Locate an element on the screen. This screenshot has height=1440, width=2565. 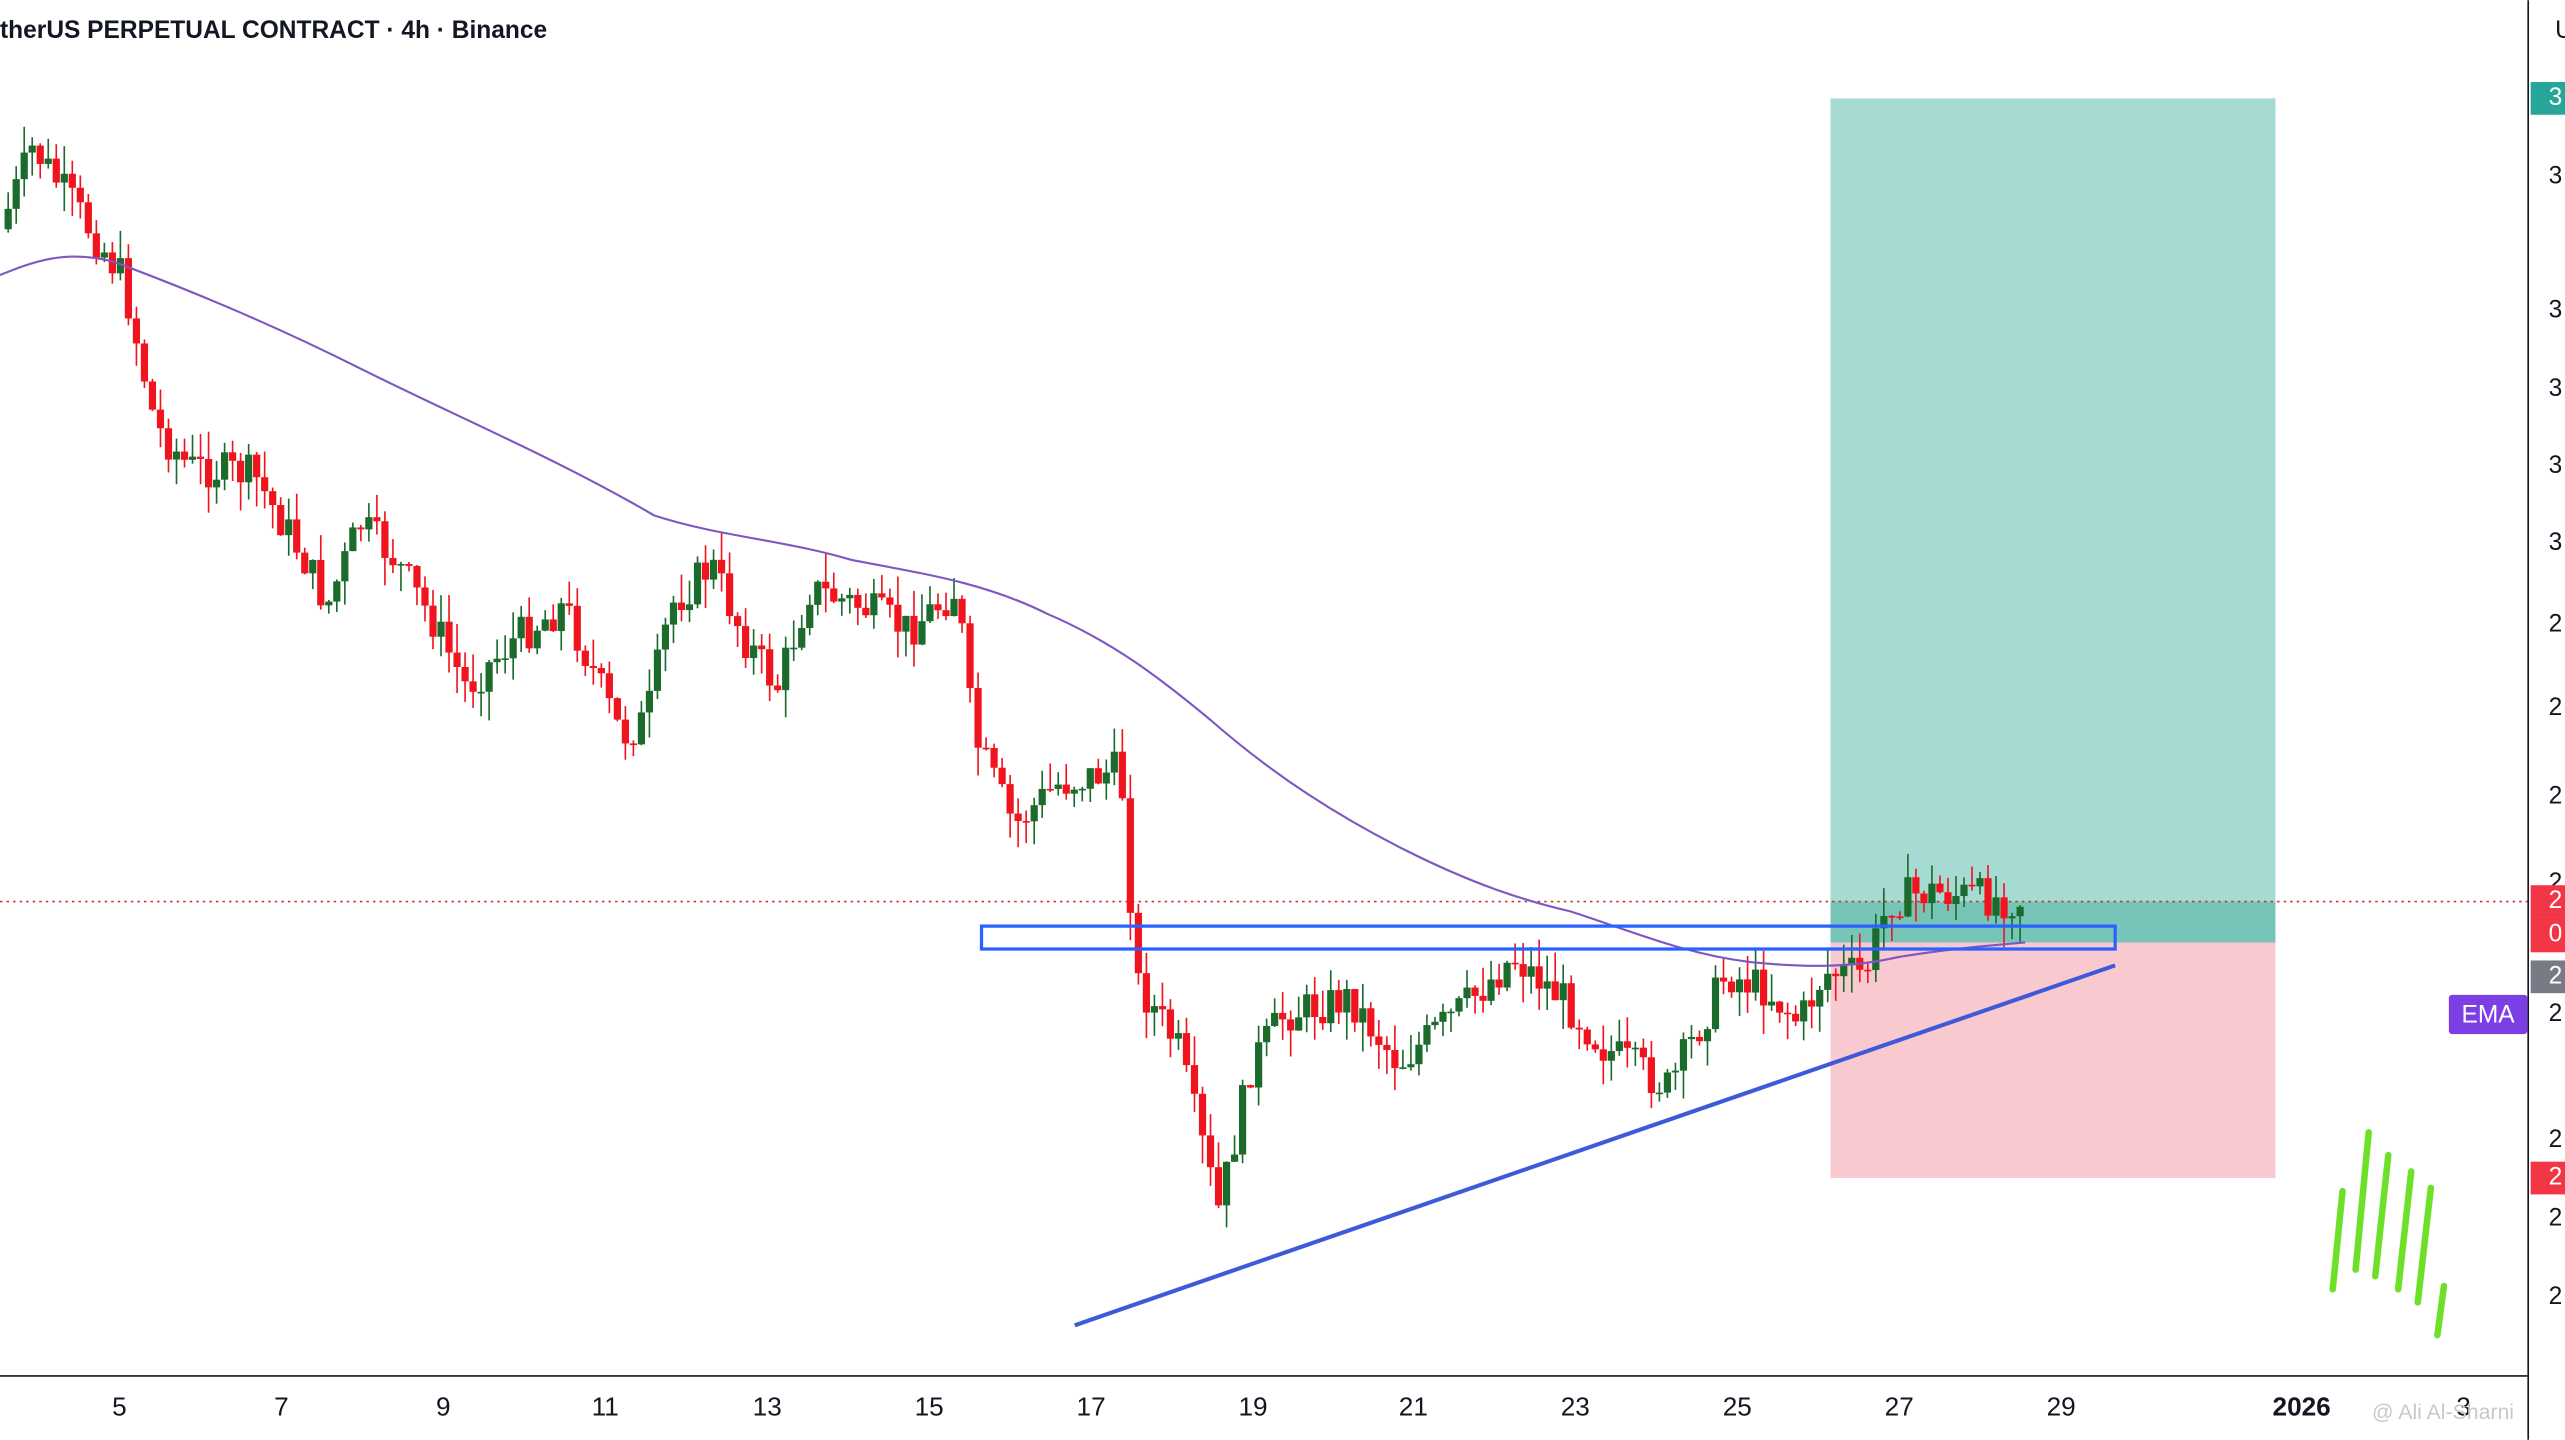
x-tick-label: 2026 is located at coordinates (2302, 1407).